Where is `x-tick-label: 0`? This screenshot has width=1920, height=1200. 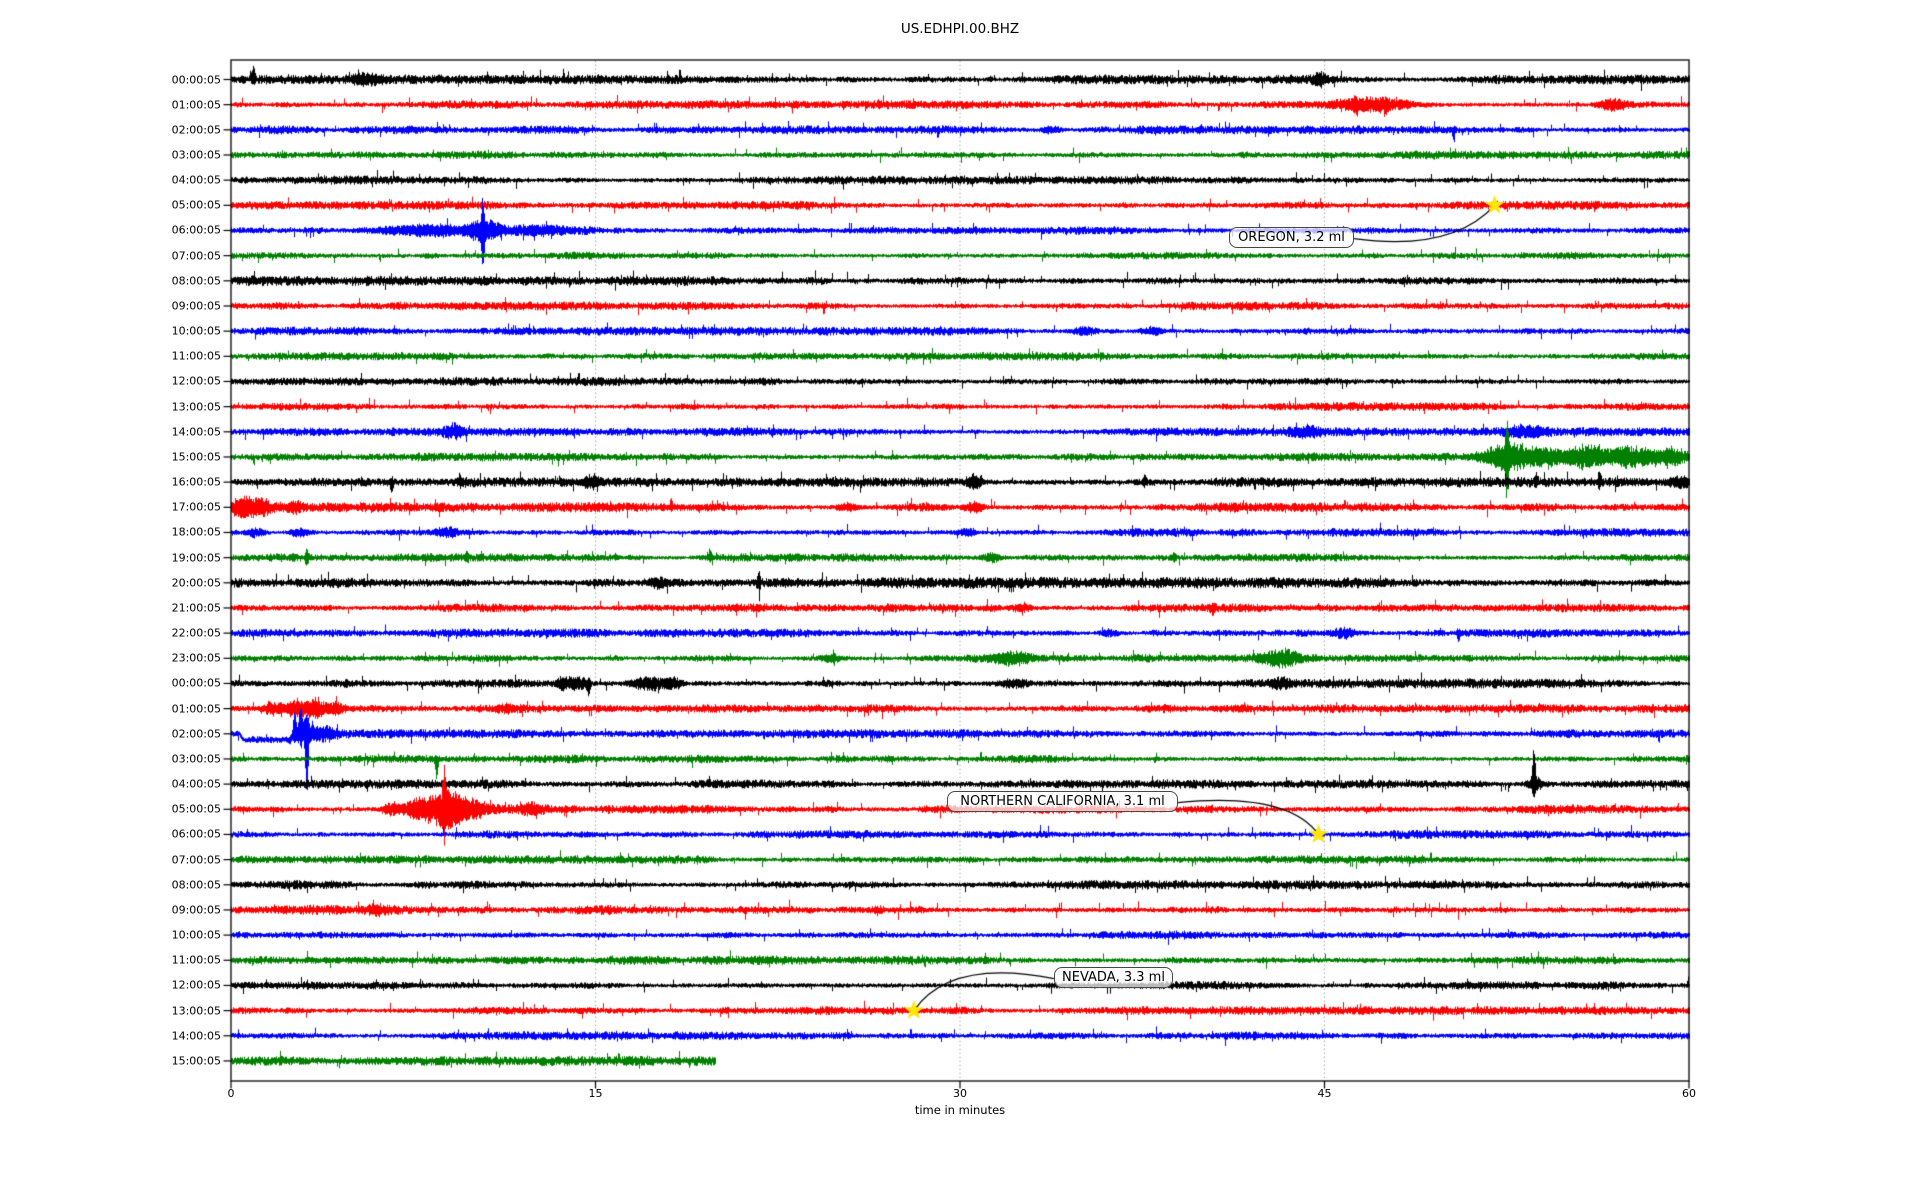 x-tick-label: 0 is located at coordinates (231, 1093).